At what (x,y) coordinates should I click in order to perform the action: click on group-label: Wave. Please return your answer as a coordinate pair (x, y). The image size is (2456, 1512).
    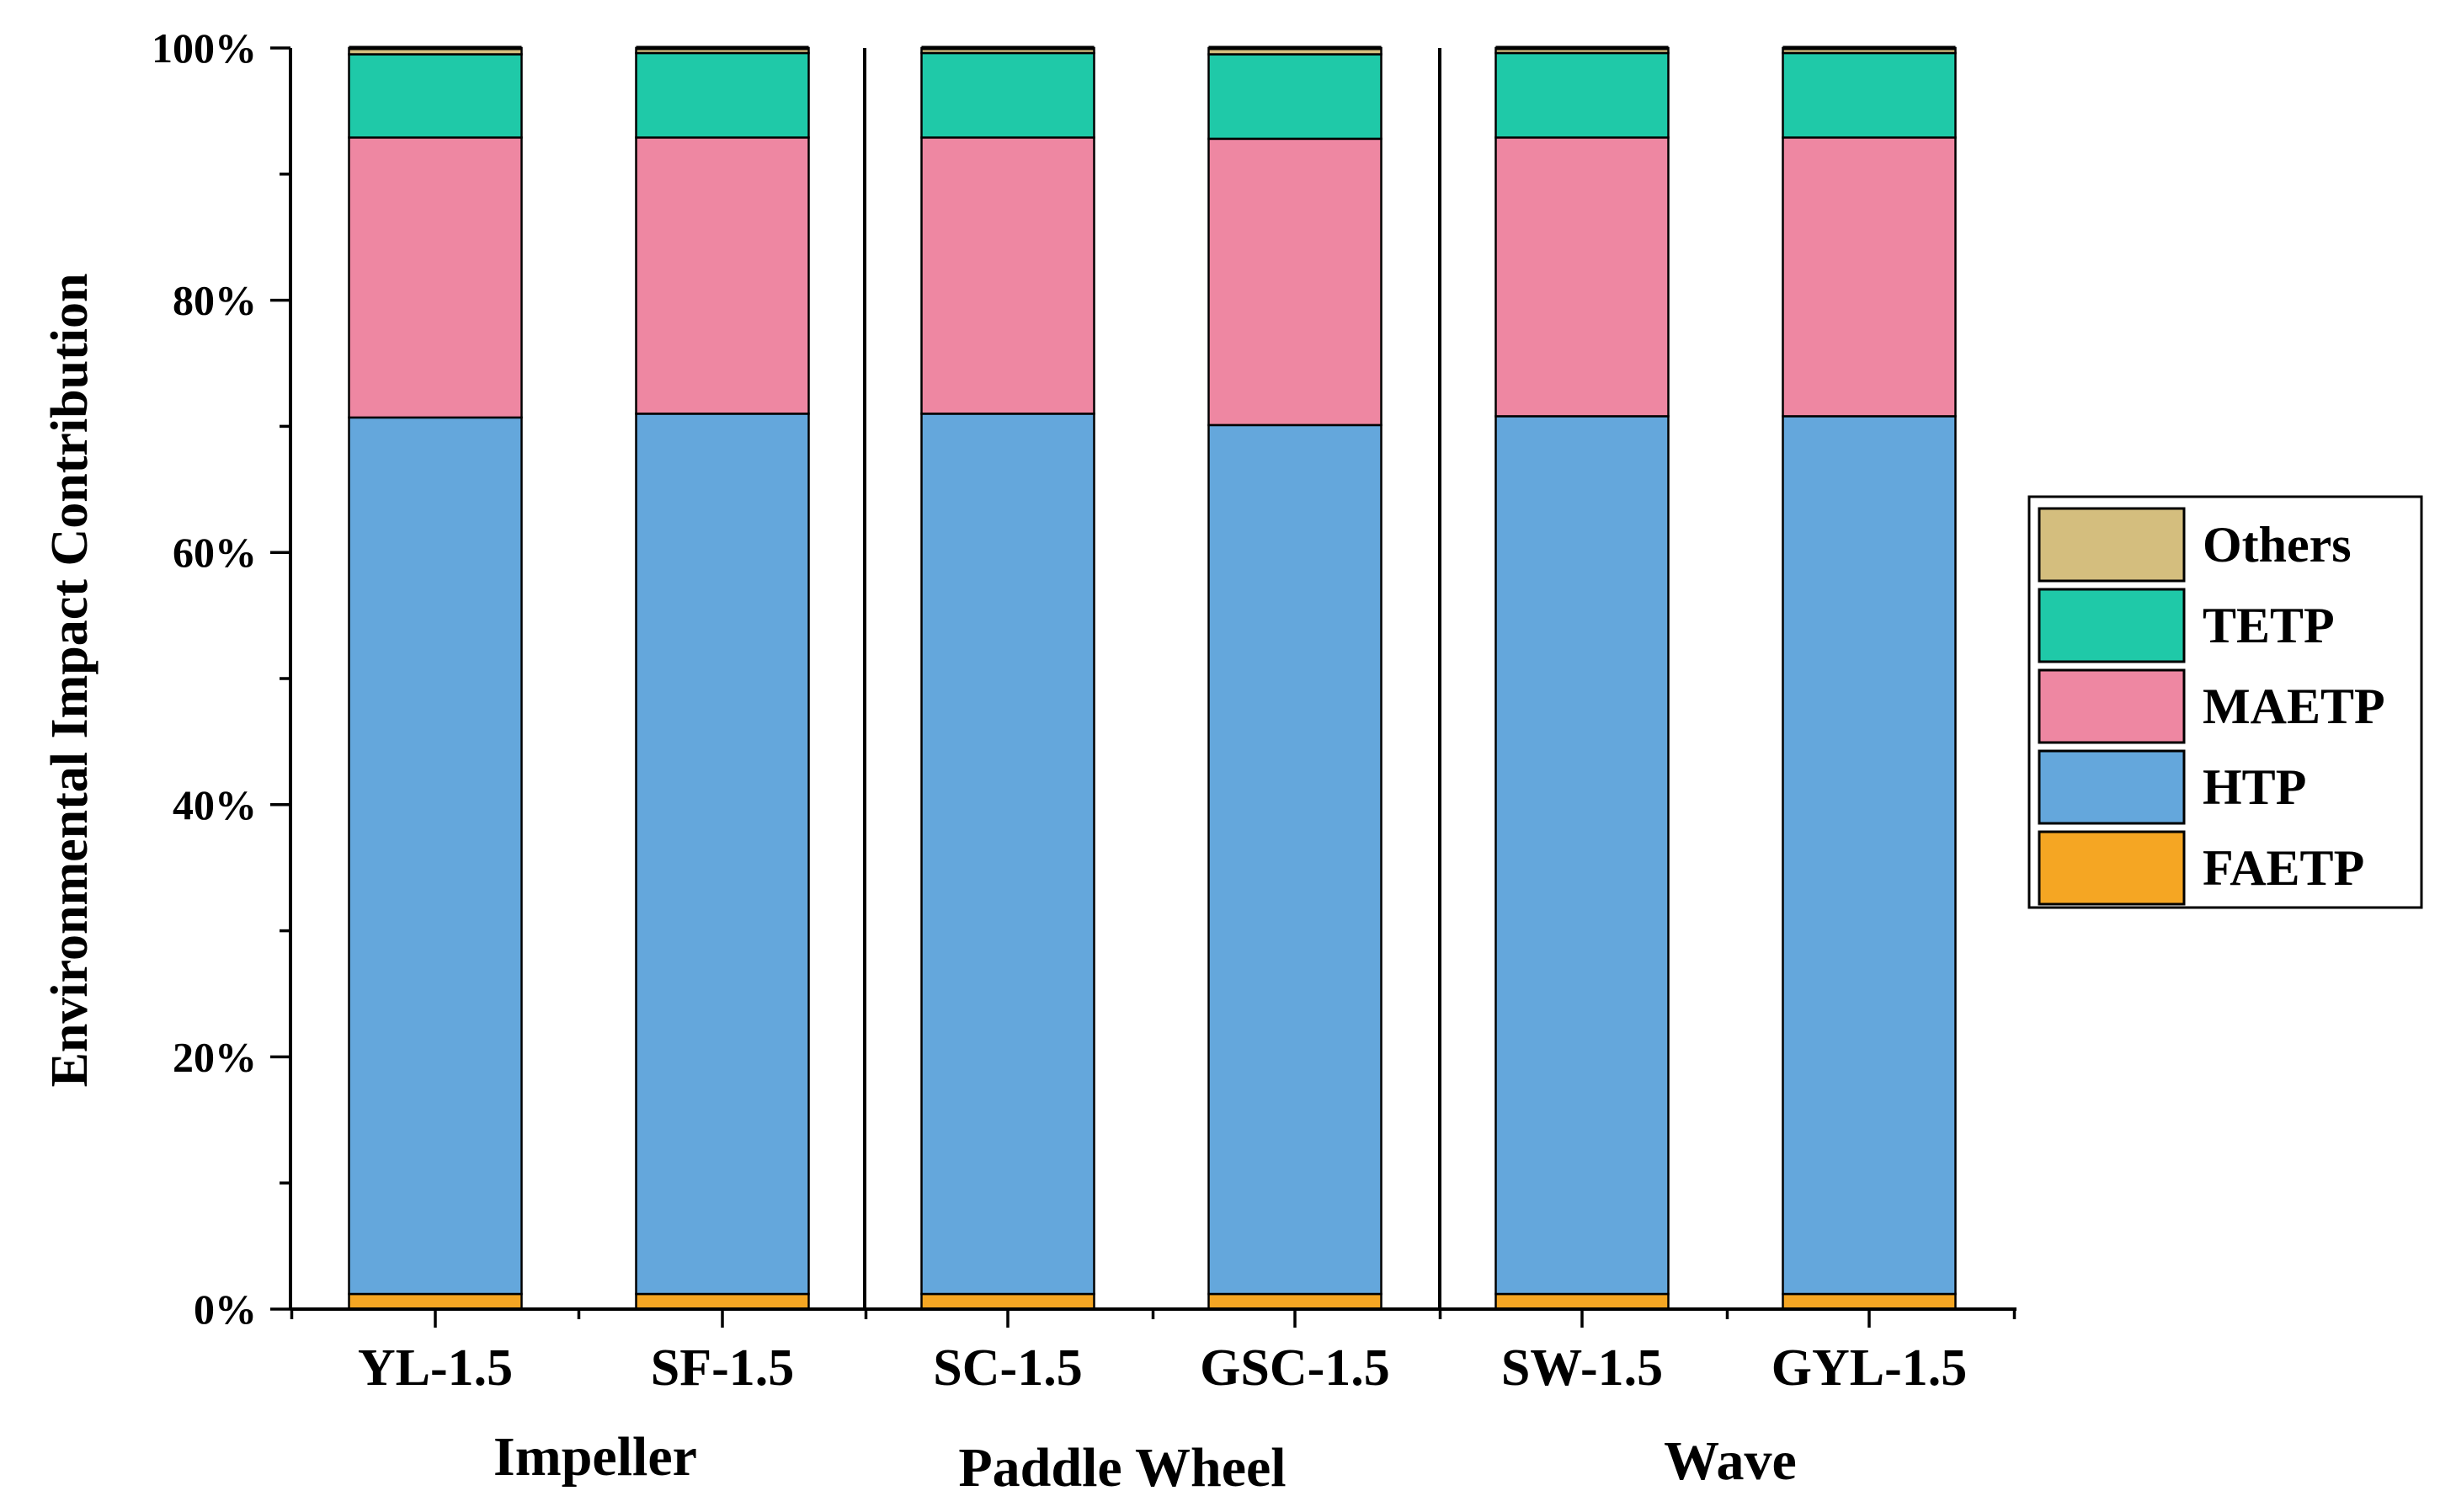
    Looking at the image, I should click on (1730, 1461).